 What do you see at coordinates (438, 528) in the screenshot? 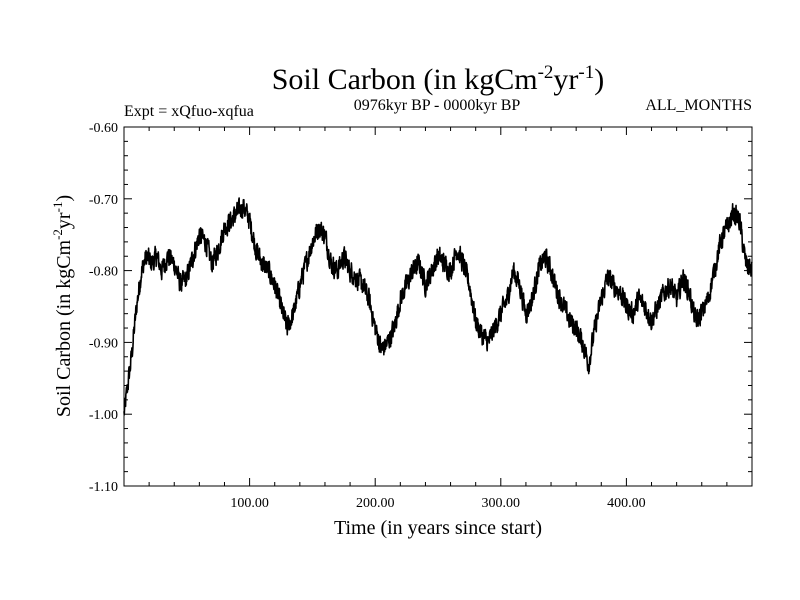
I see `x-axis-label: Time (in years since start)` at bounding box center [438, 528].